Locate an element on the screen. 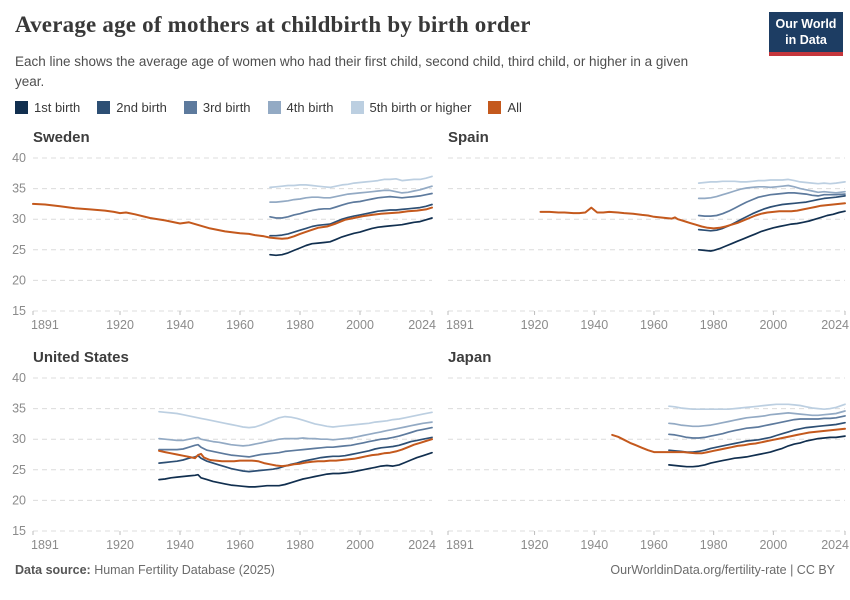 The image size is (850, 600). legend-item-2nd-birth: 2nd birth is located at coordinates (132, 107).